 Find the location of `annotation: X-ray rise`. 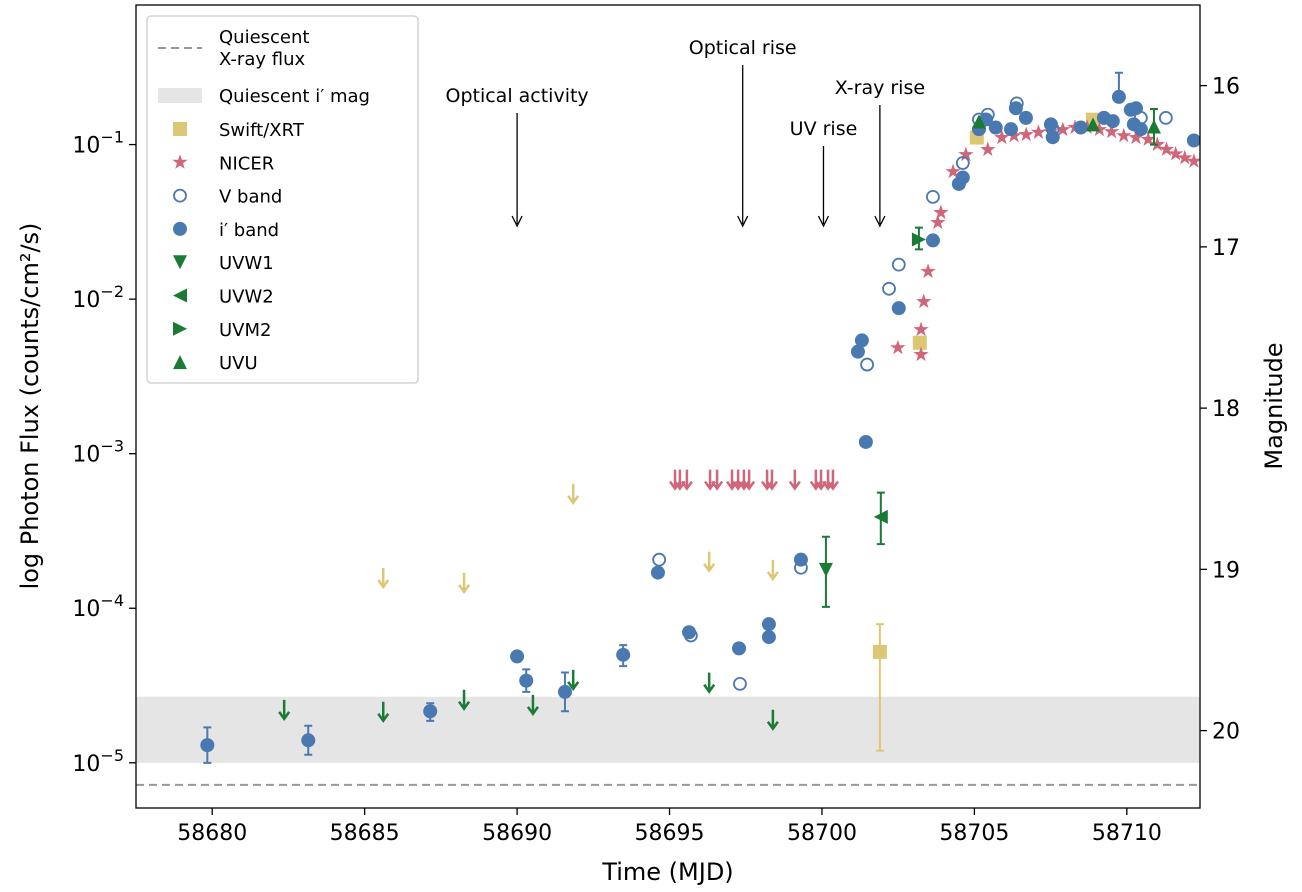

annotation: X-ray rise is located at coordinates (880, 88).